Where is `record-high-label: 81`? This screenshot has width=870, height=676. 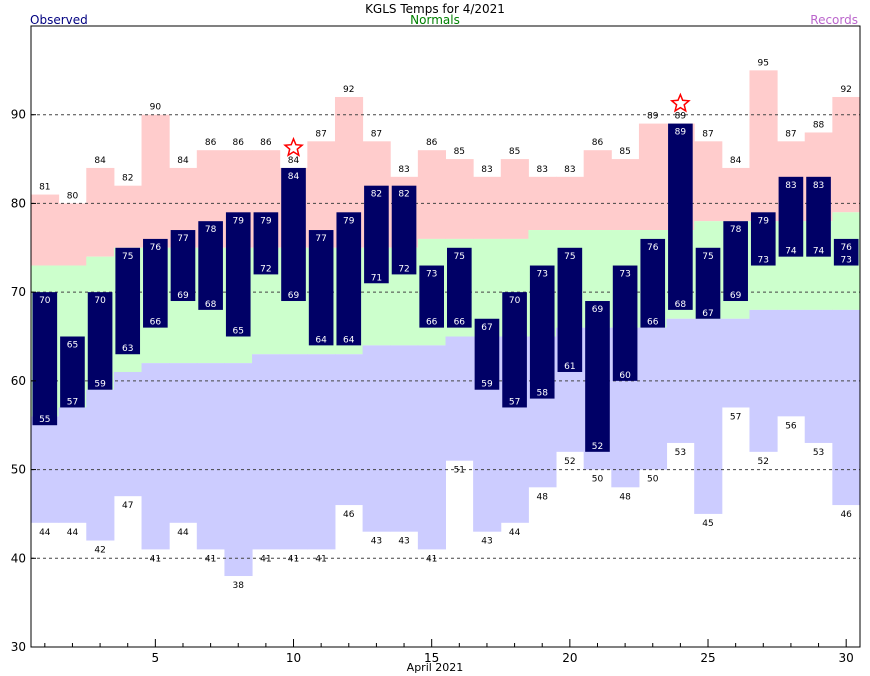 record-high-label: 81 is located at coordinates (44, 188).